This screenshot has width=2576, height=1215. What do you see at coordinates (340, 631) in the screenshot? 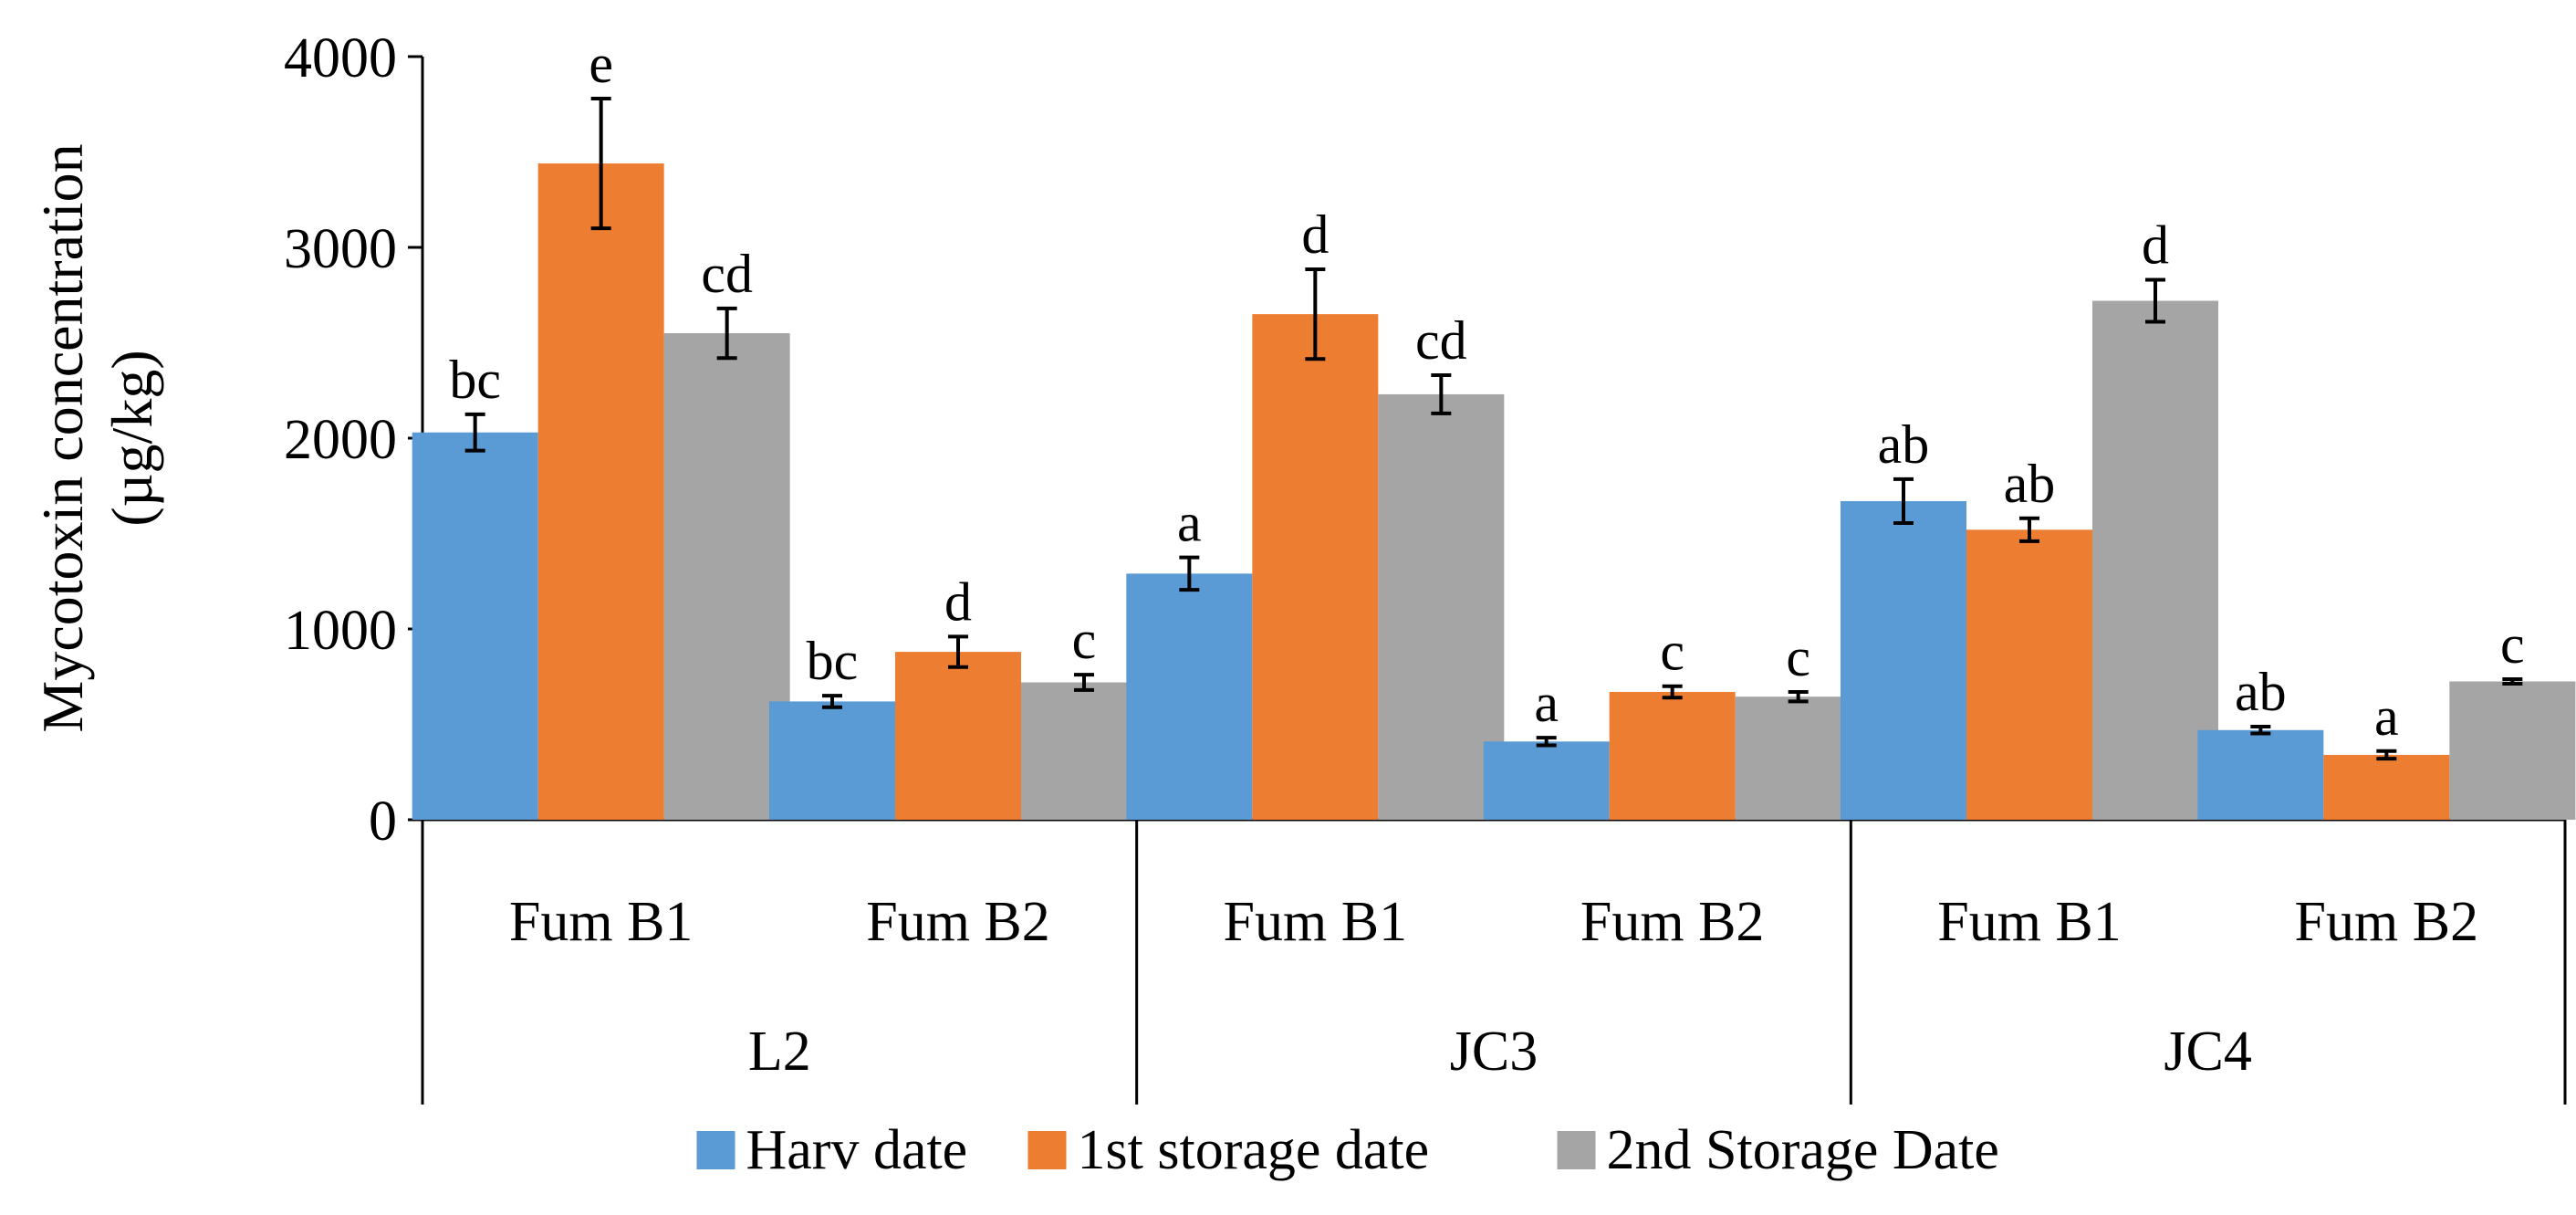
I see `y-tick-label: 1000` at bounding box center [340, 631].